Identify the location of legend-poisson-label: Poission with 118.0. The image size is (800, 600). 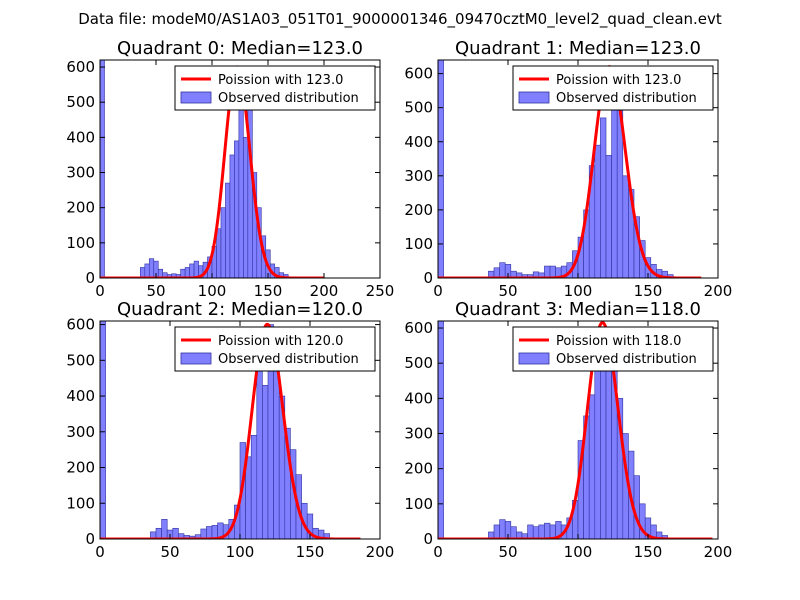
(618, 341).